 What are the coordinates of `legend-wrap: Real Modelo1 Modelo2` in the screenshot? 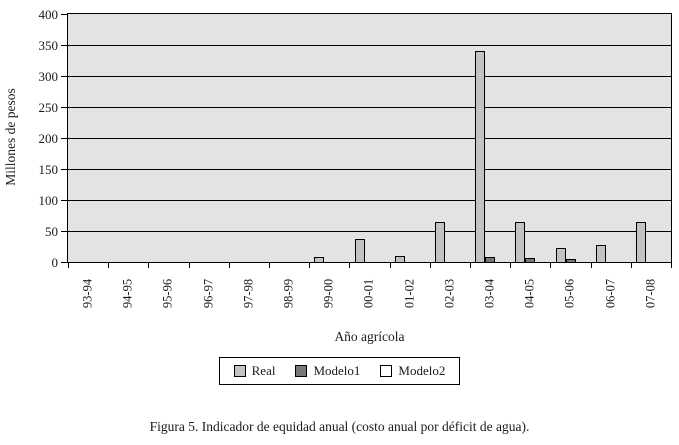 It's located at (339, 371).